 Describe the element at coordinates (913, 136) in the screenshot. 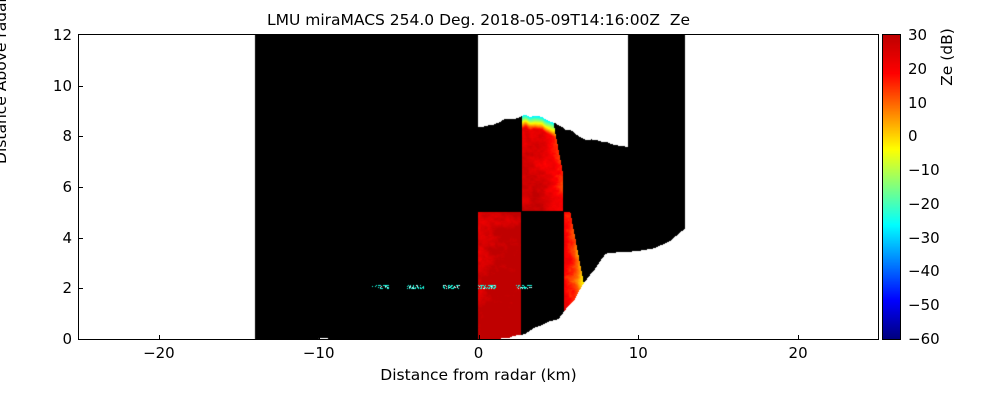

I see `colorbar-tick-label: 0` at that location.